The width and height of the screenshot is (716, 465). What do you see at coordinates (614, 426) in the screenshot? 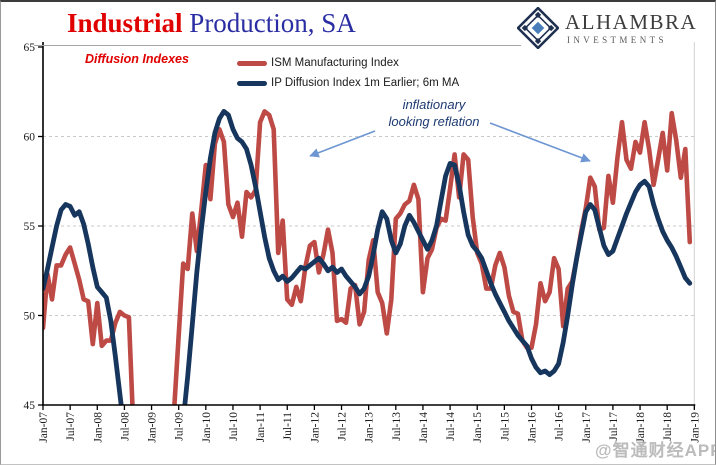
I see `x-tick-label-Jul-17: Jul-17` at bounding box center [614, 426].